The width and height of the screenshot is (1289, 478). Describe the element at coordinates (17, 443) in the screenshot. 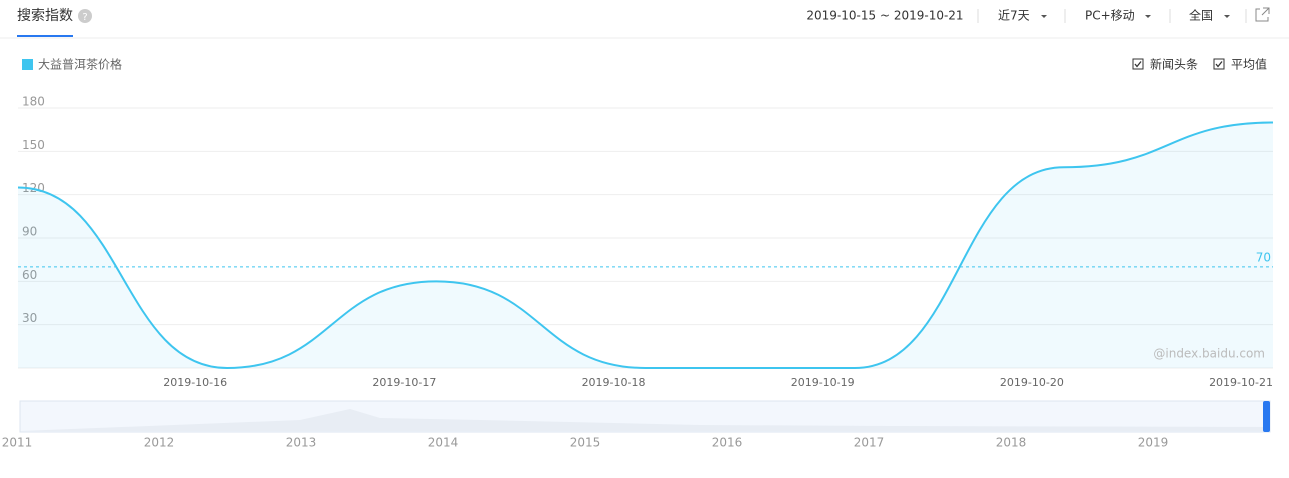

I see `timeline-year: 2011` at that location.